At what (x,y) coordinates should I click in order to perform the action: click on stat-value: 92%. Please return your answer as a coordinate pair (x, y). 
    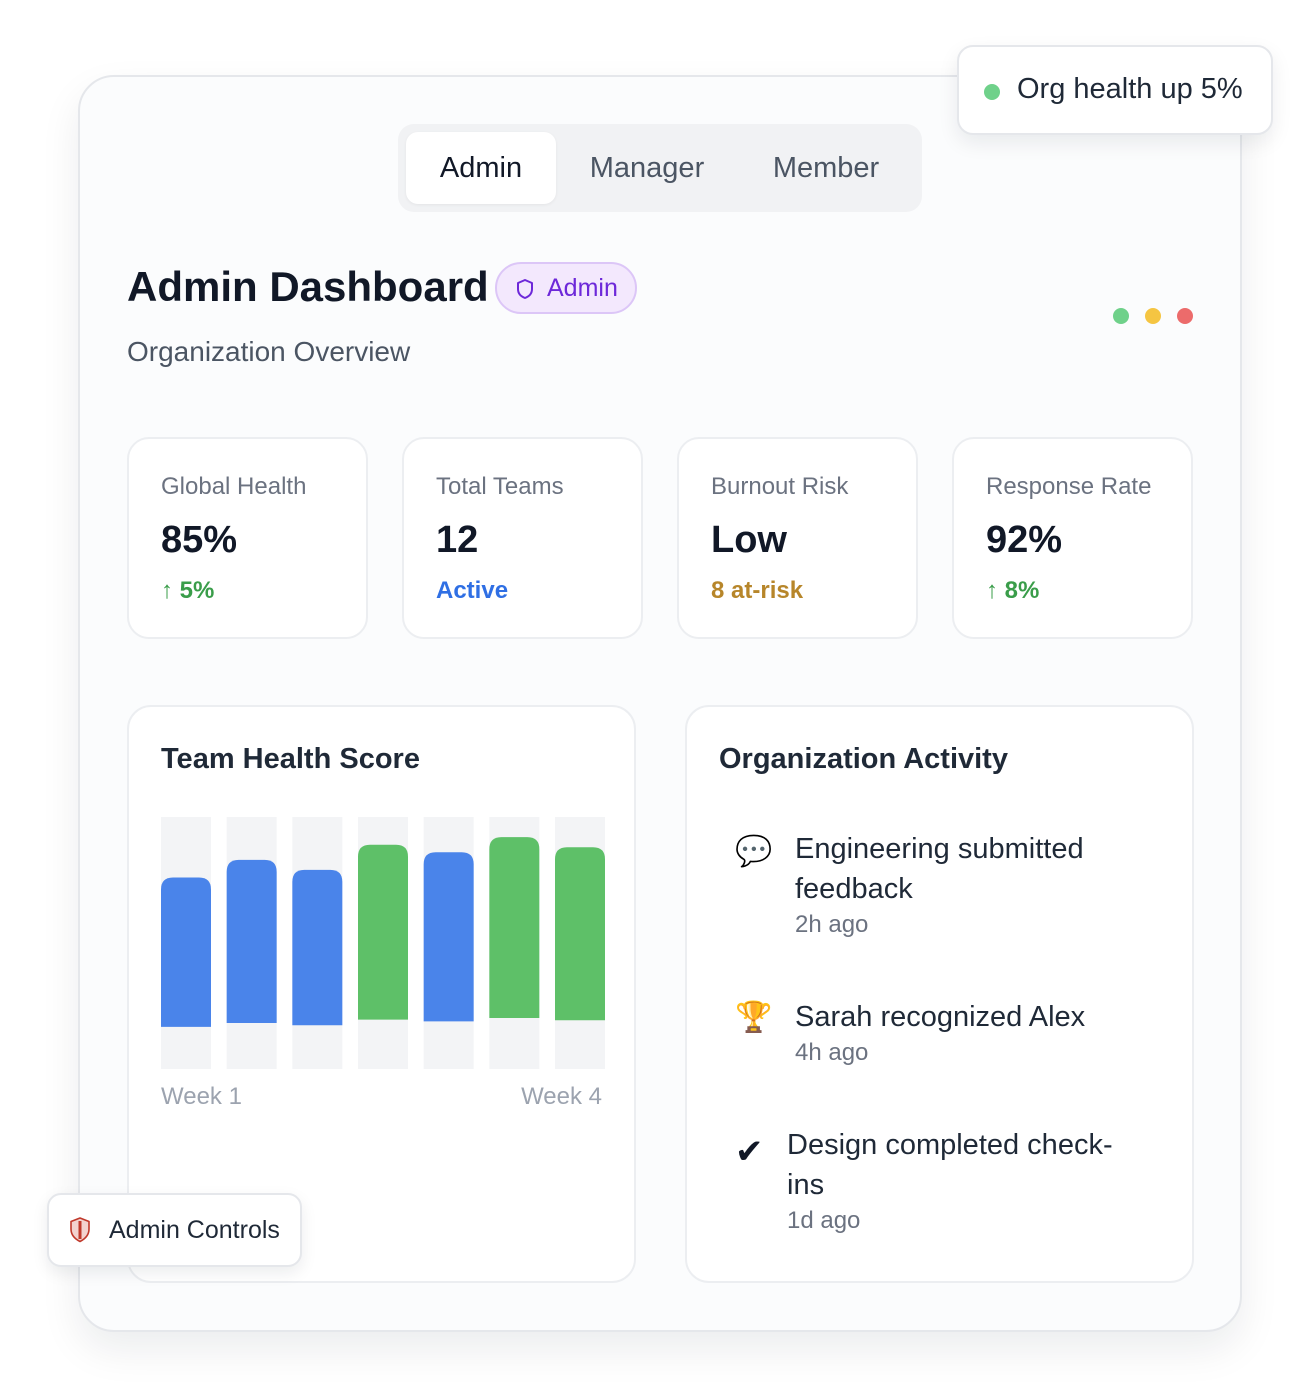
    Looking at the image, I should click on (1024, 540).